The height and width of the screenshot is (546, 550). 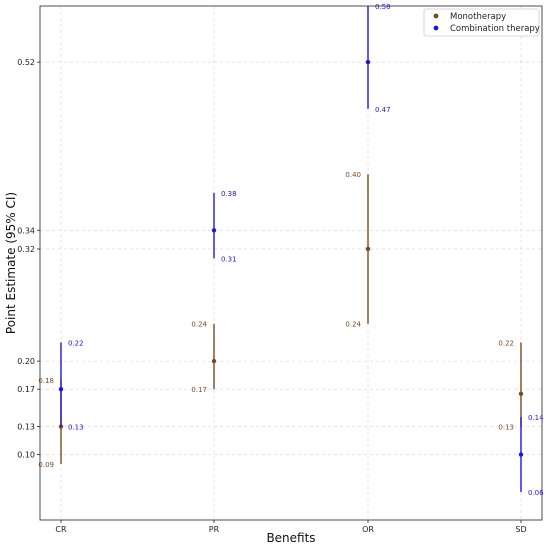 What do you see at coordinates (511, 385) in the screenshot?
I see `mono-errorbar-sd: 0.22 0.13` at bounding box center [511, 385].